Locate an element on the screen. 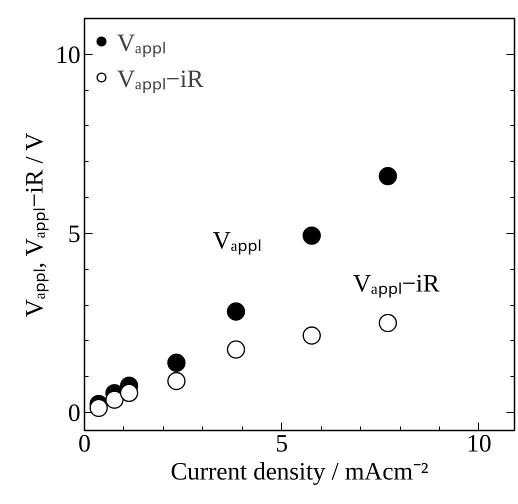 The width and height of the screenshot is (518, 504). y-tick-label: 10 is located at coordinates (68, 55).